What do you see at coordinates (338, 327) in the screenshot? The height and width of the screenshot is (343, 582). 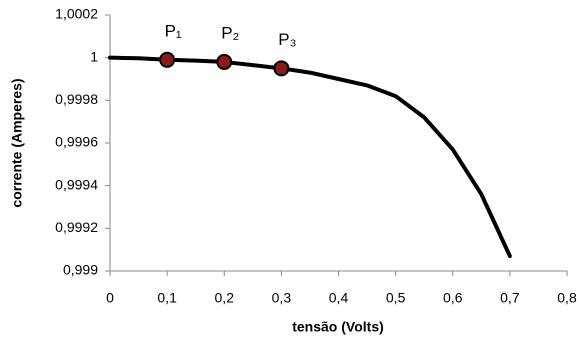 I see `x-axis-title: tensão (Volts)` at bounding box center [338, 327].